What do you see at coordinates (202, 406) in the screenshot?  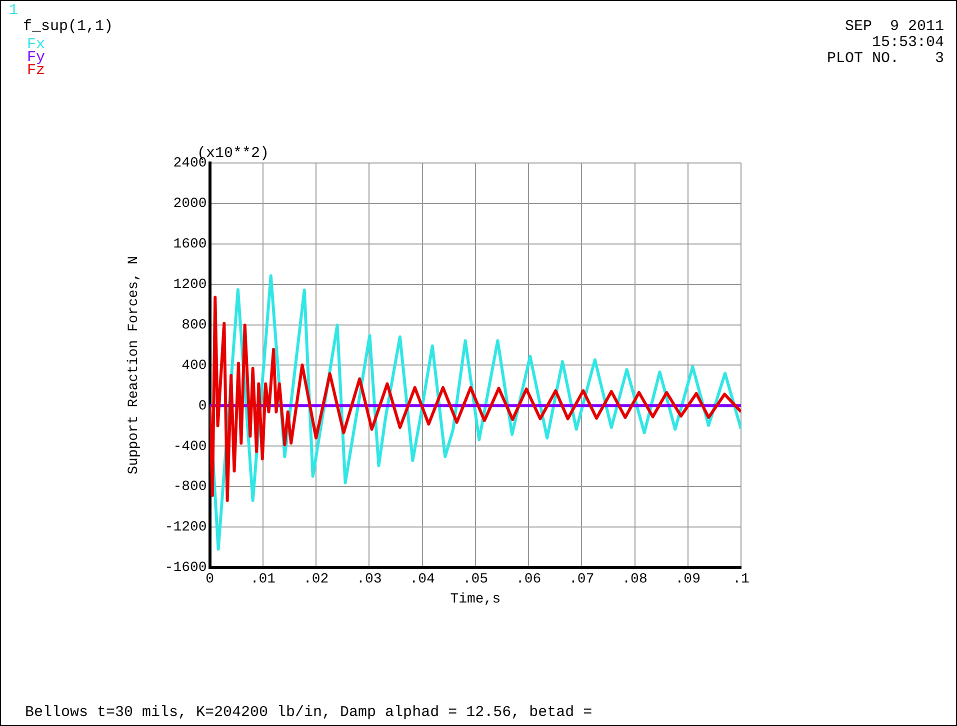 I see `y-tick-label: 0` at bounding box center [202, 406].